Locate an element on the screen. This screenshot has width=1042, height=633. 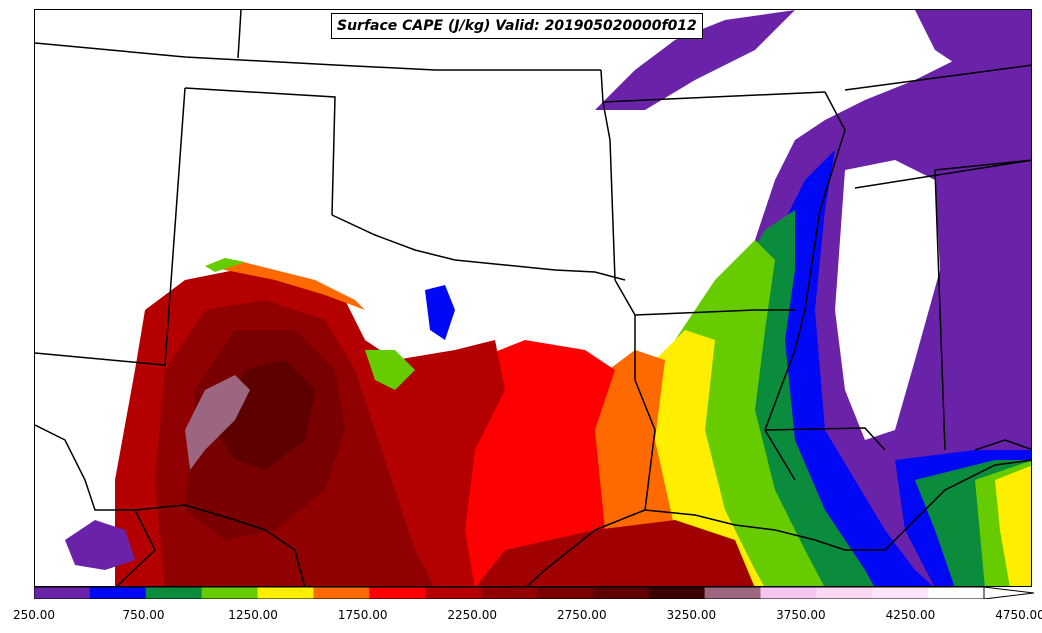
cape-region-red is located at coordinates (544, 463).